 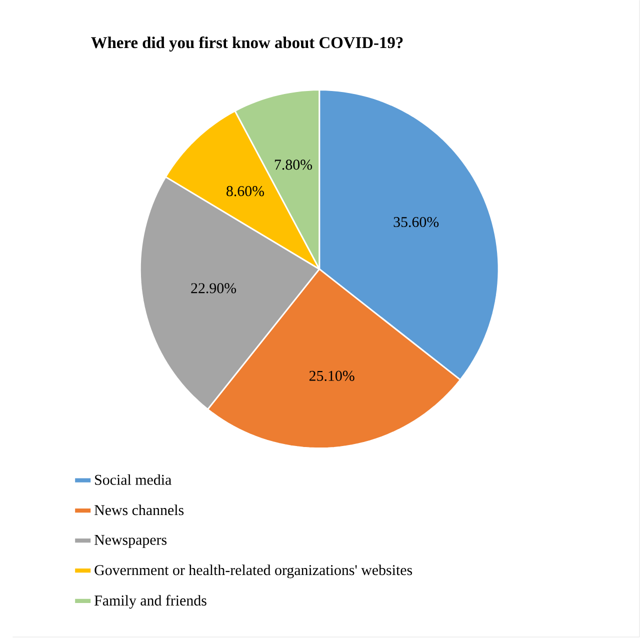 I want to click on data-label: 35.60%, so click(x=416, y=222).